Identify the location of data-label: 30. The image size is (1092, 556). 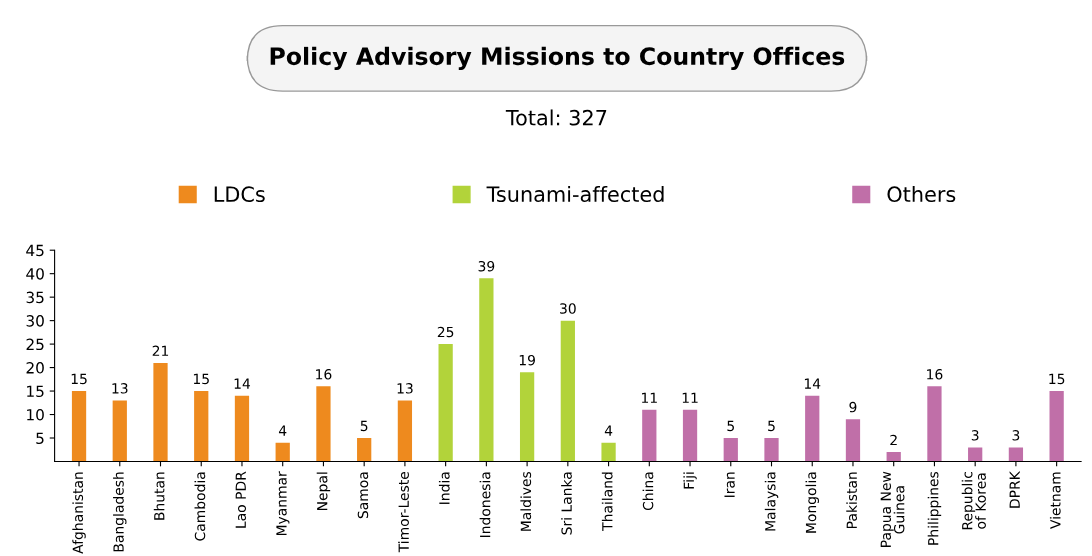
(568, 308).